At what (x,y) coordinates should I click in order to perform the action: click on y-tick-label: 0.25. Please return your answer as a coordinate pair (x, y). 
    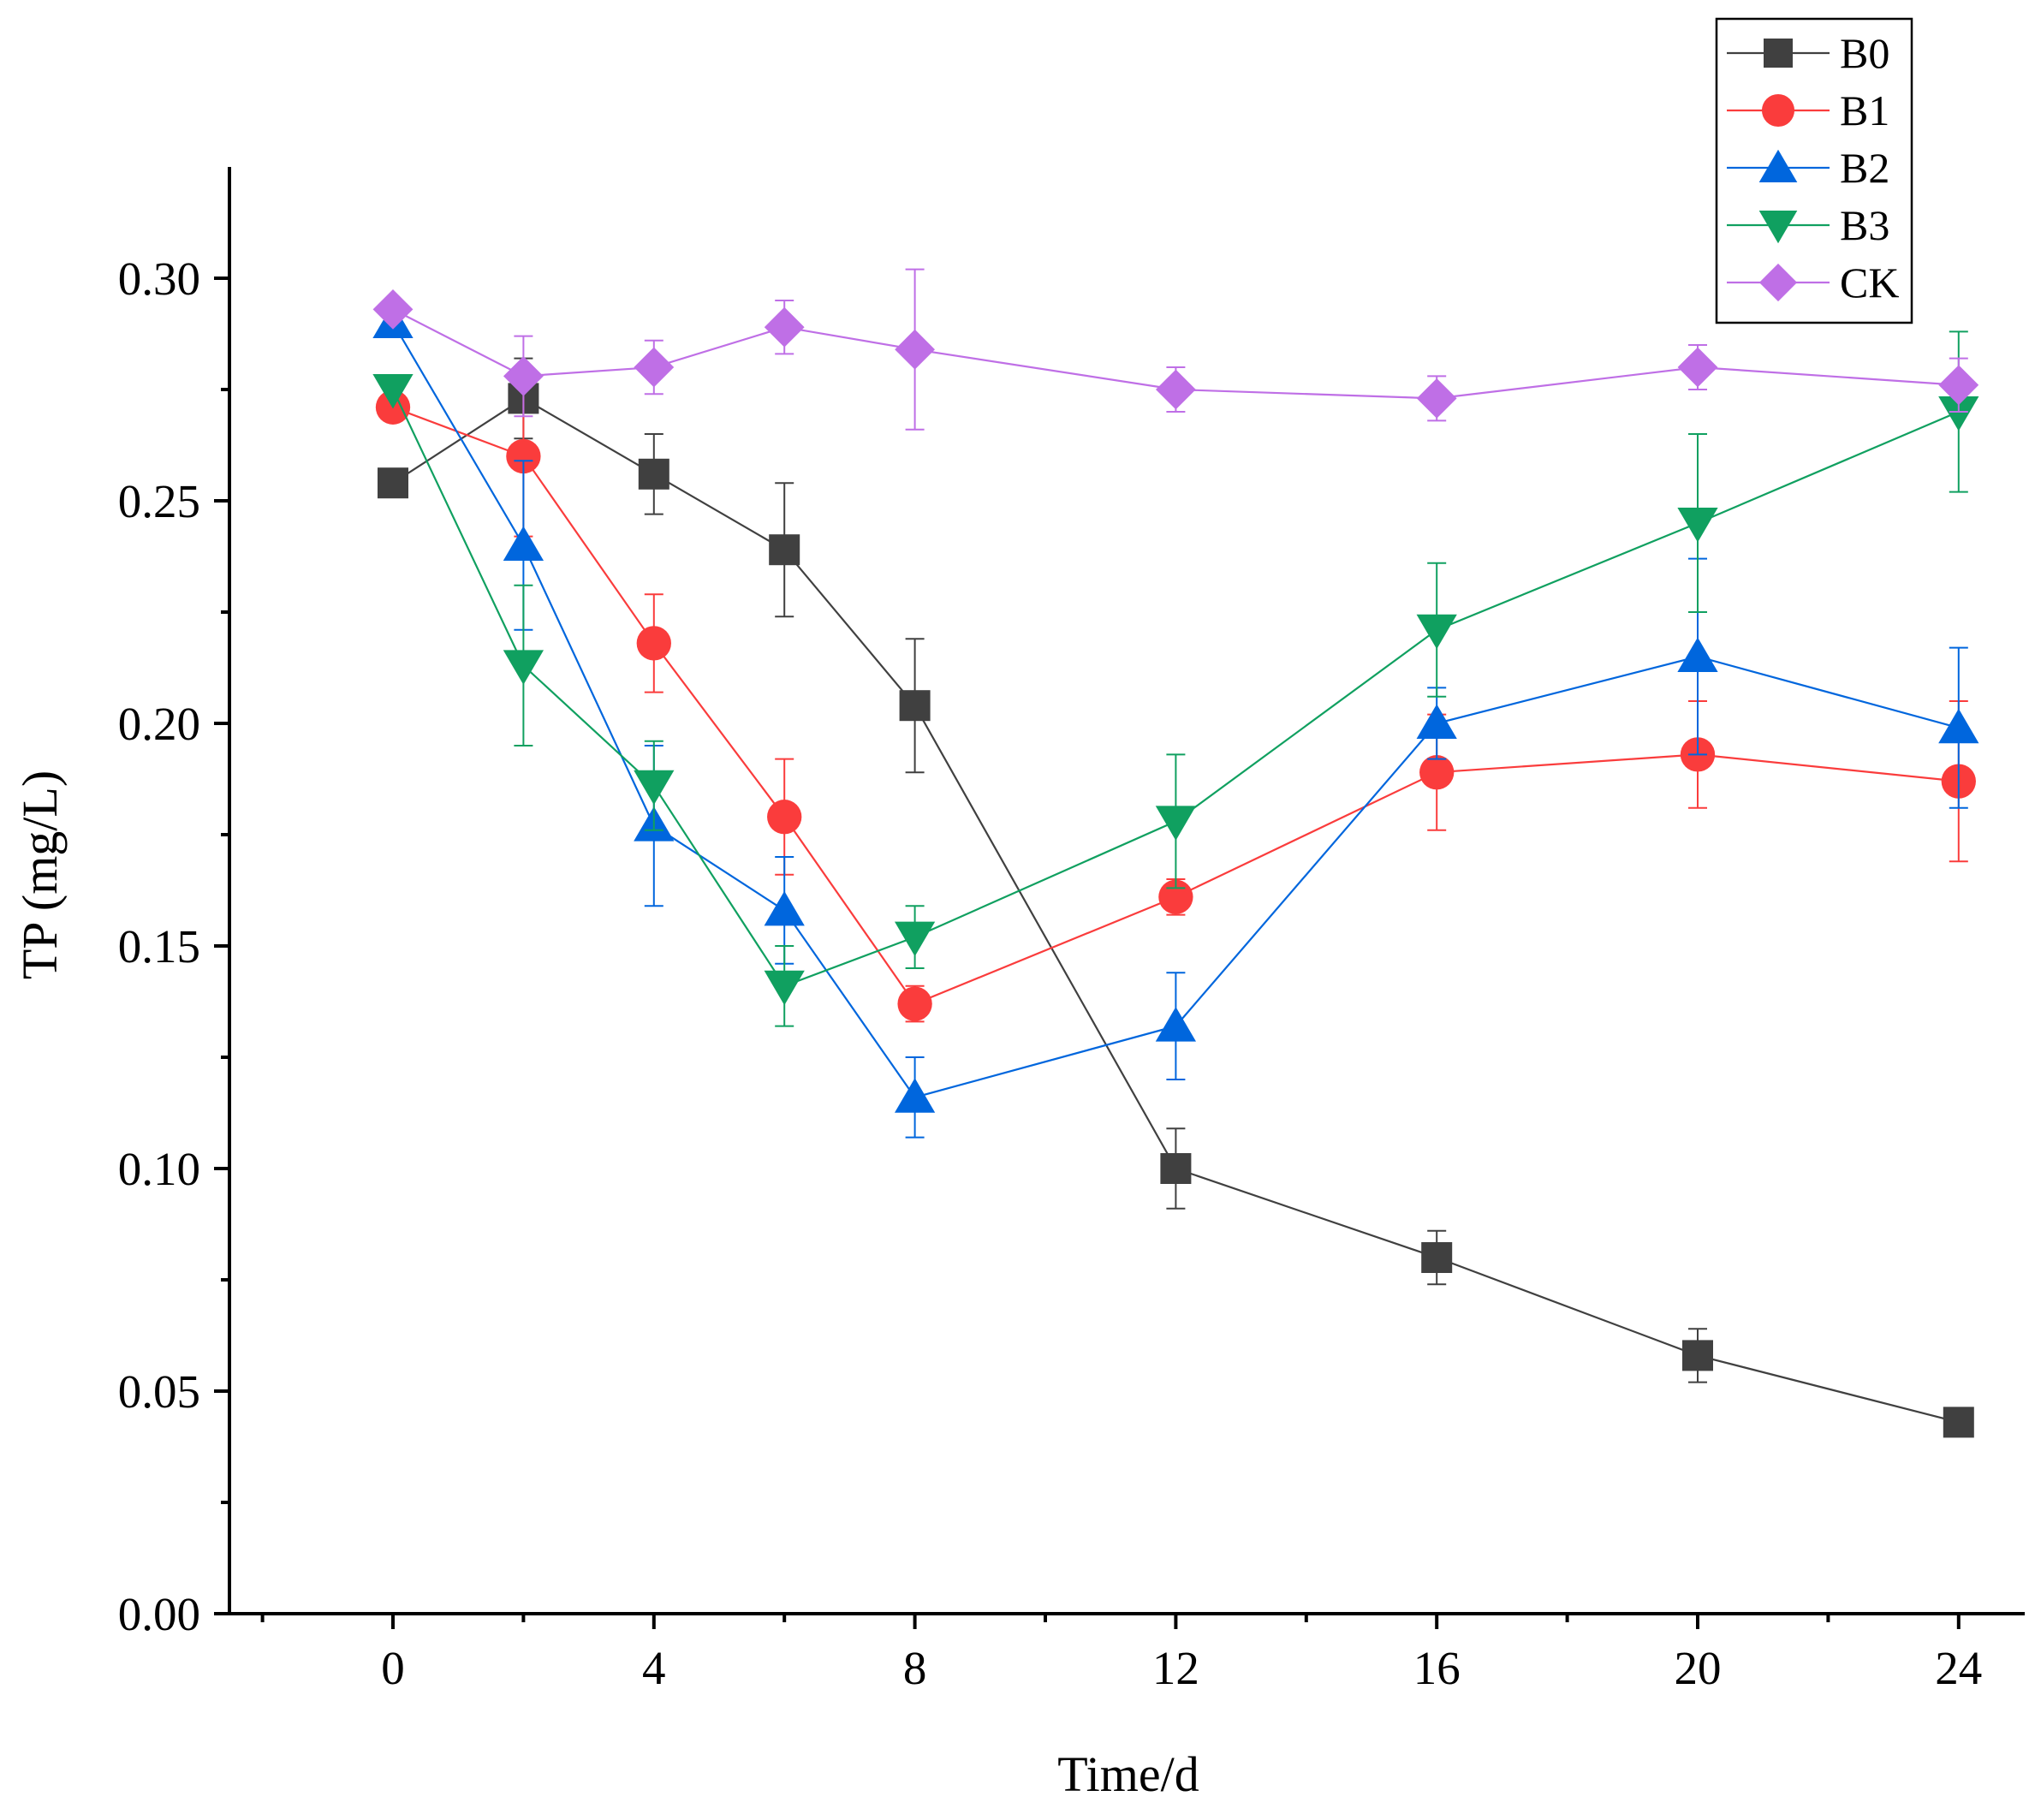
    Looking at the image, I should click on (159, 501).